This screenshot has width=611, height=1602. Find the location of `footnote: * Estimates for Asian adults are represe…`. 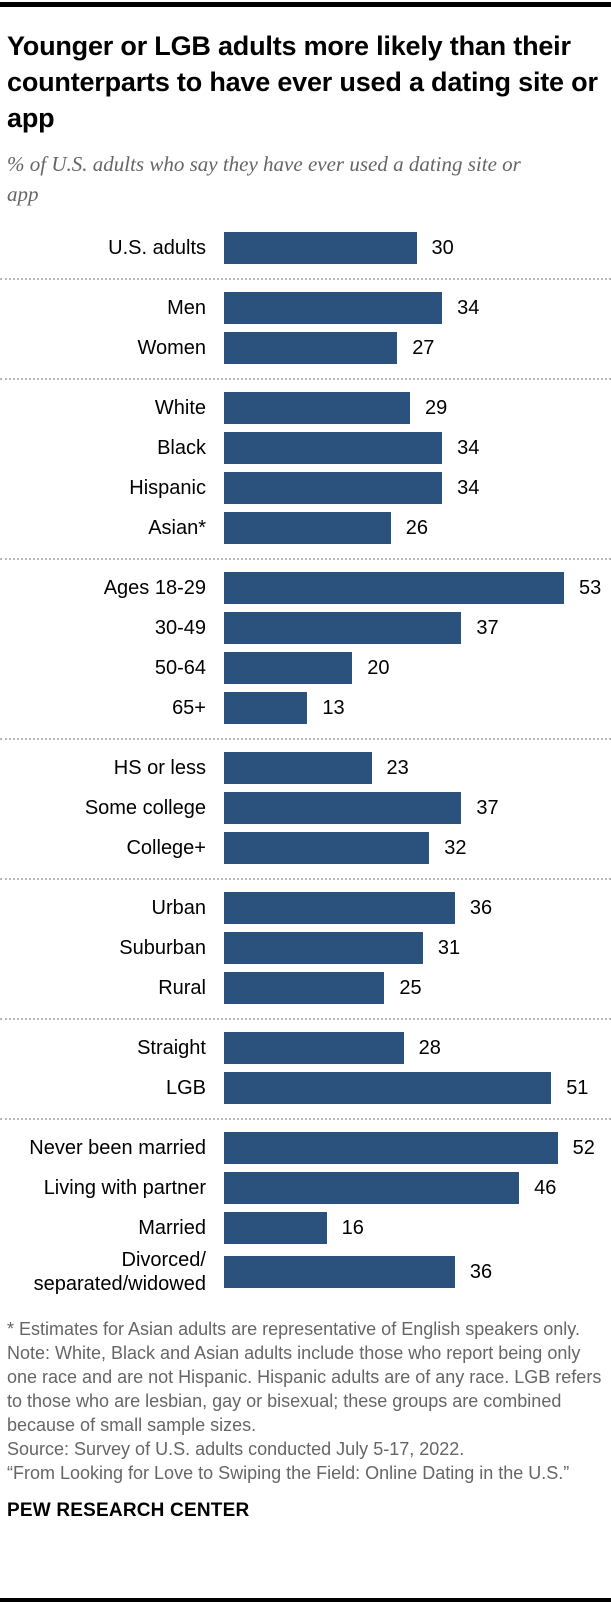

footnote: * Estimates for Asian adults are represe… is located at coordinates (293, 1329).